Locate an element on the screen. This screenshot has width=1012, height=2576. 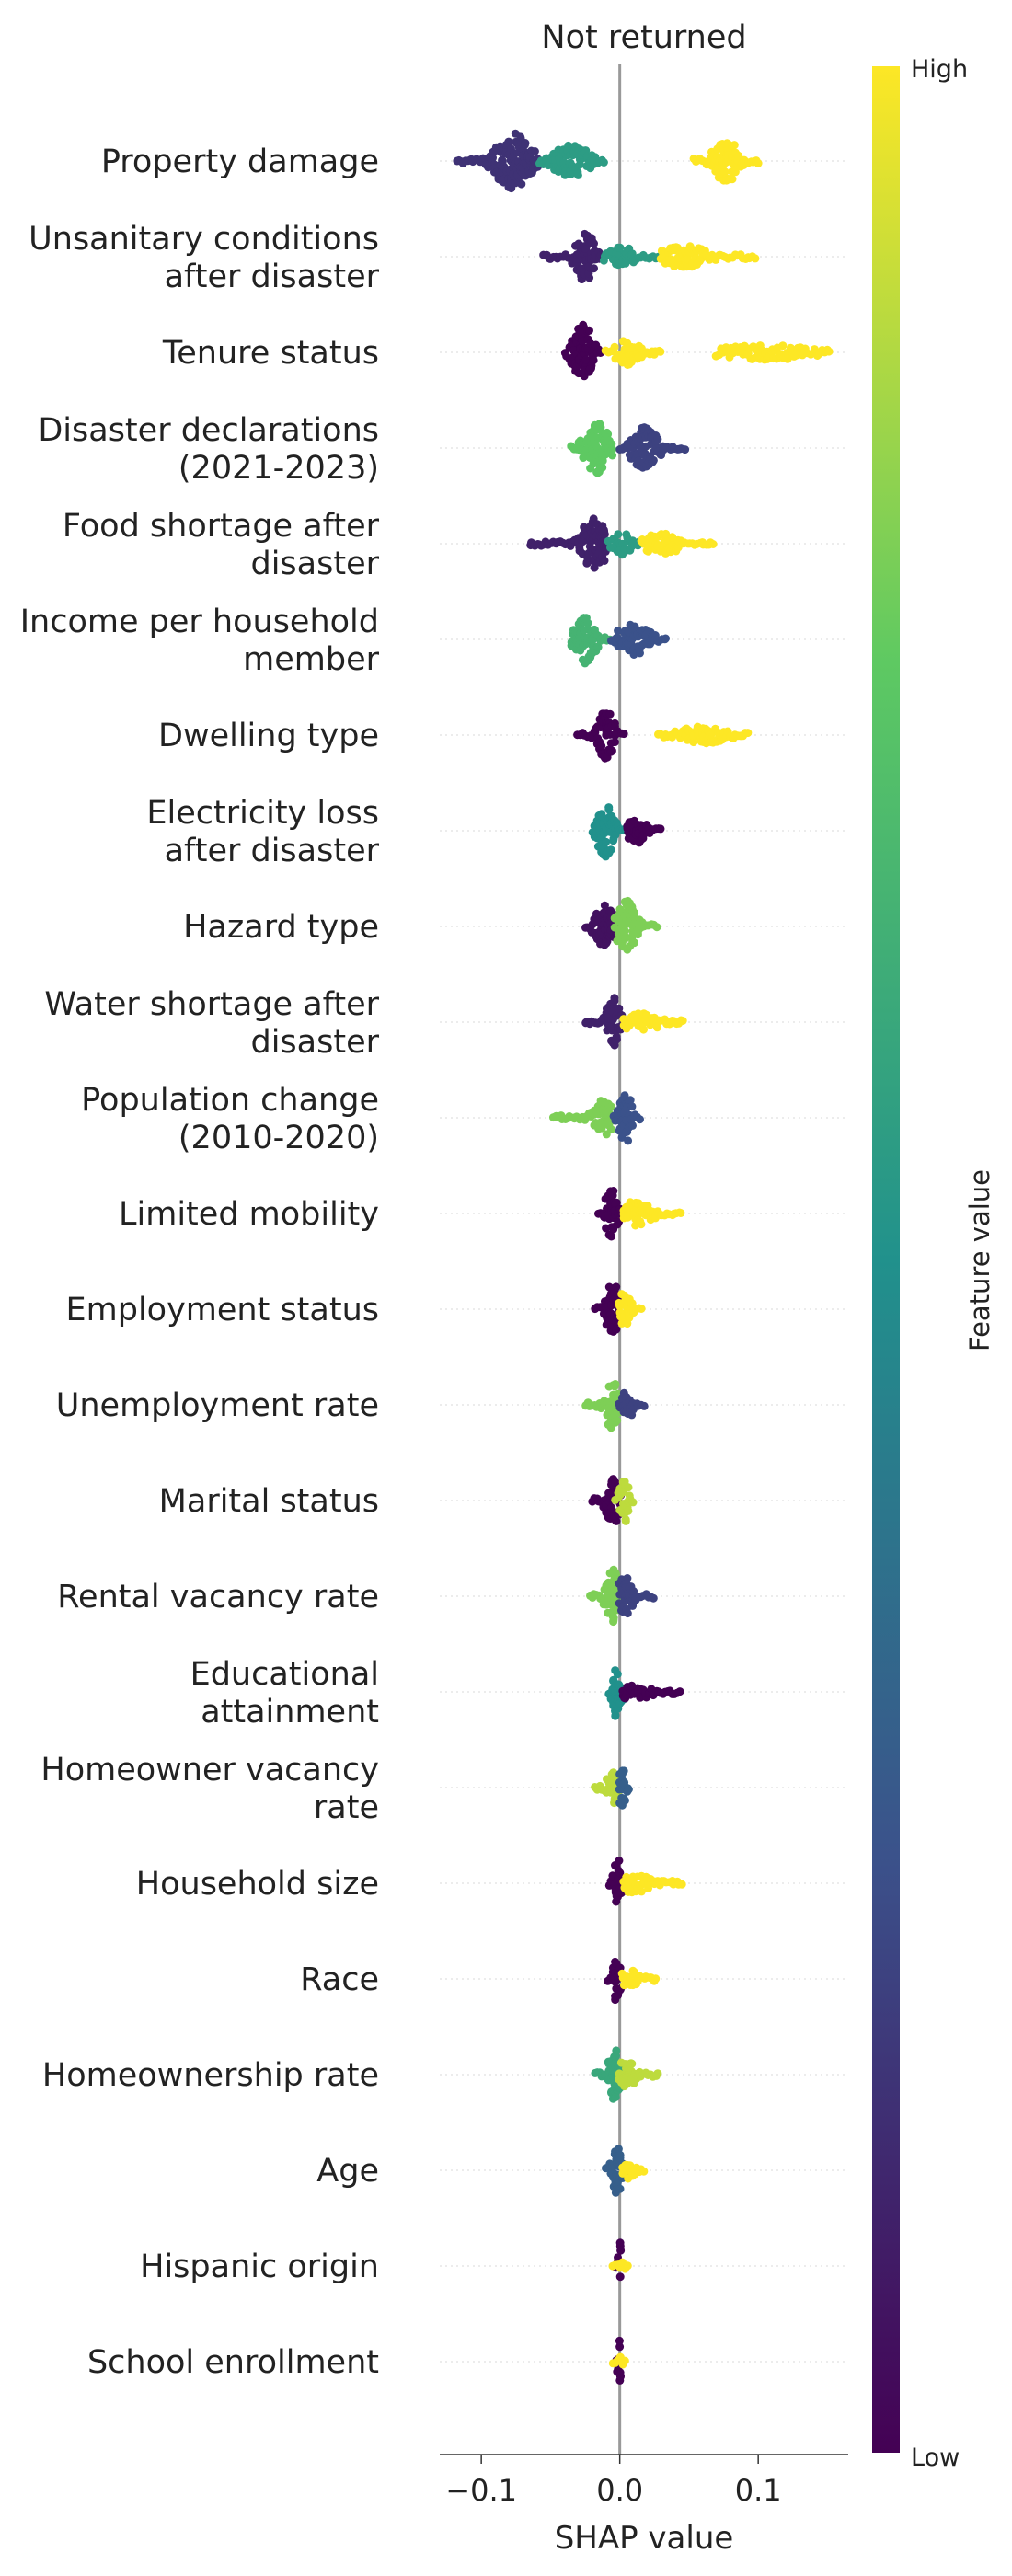
feature-label: Food shortage after disaster is located at coordinates (221, 545).